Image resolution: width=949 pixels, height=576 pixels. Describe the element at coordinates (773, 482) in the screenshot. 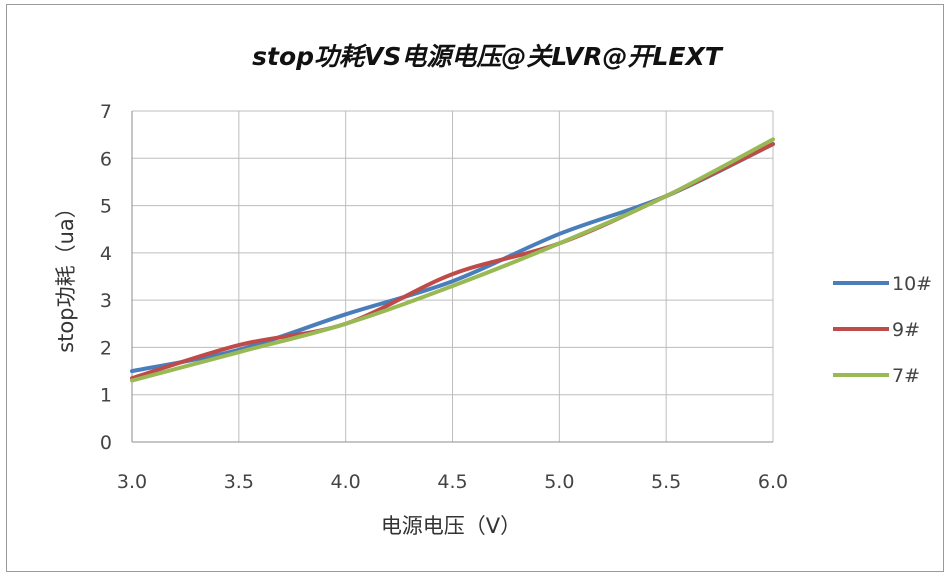

I see `x-tick-label: 6.0` at that location.